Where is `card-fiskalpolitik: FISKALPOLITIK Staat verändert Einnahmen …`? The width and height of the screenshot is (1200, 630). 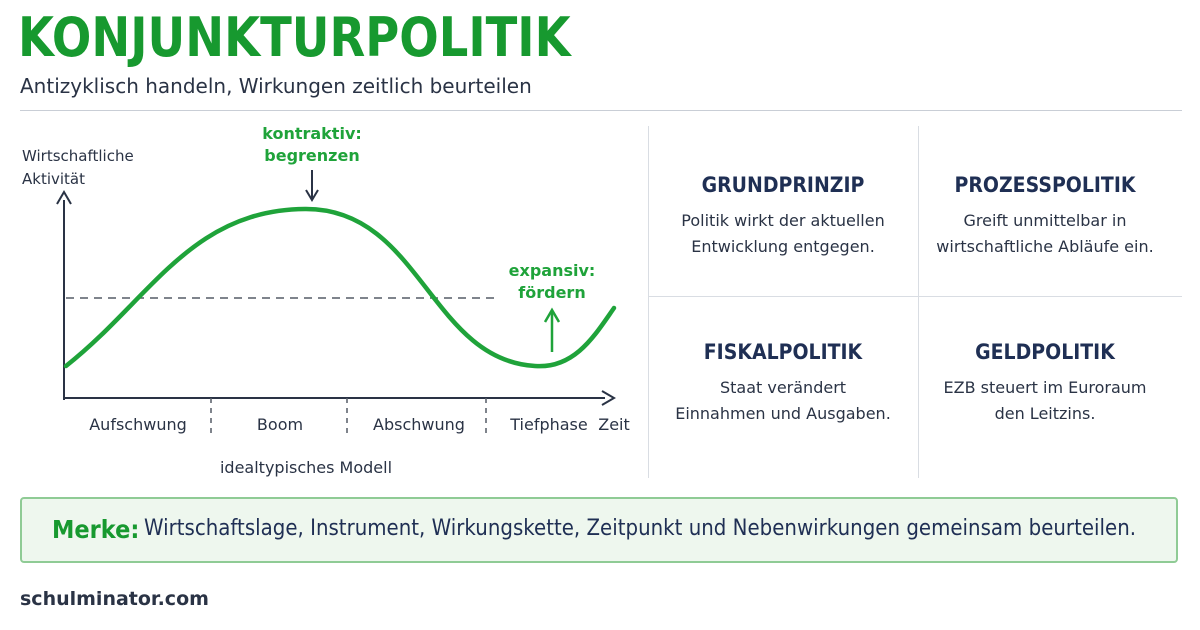
card-fiskalpolitik: FISKALPOLITIK Staat verändert Einnahmen … is located at coordinates (783, 383).